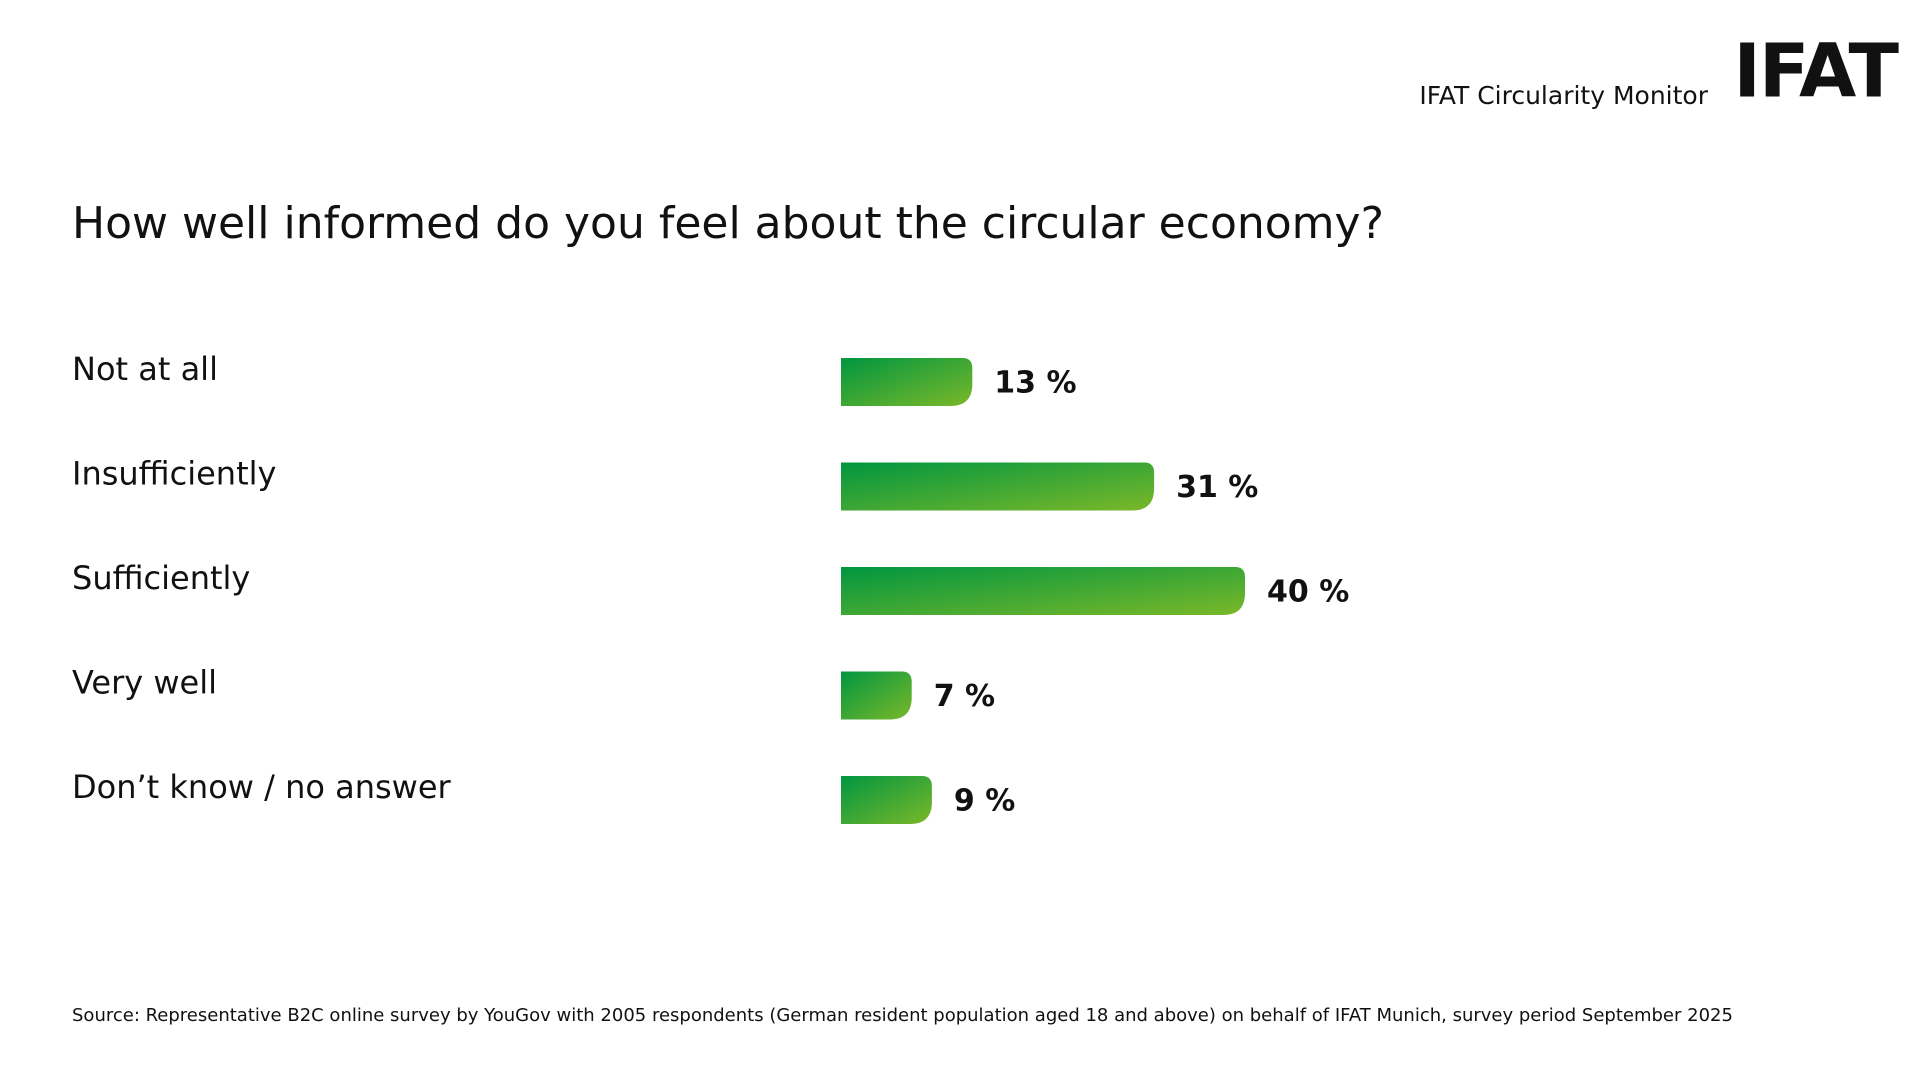 This screenshot has height=1080, width=1920. Describe the element at coordinates (161, 578) in the screenshot. I see `category-label: Sufficiently` at that location.